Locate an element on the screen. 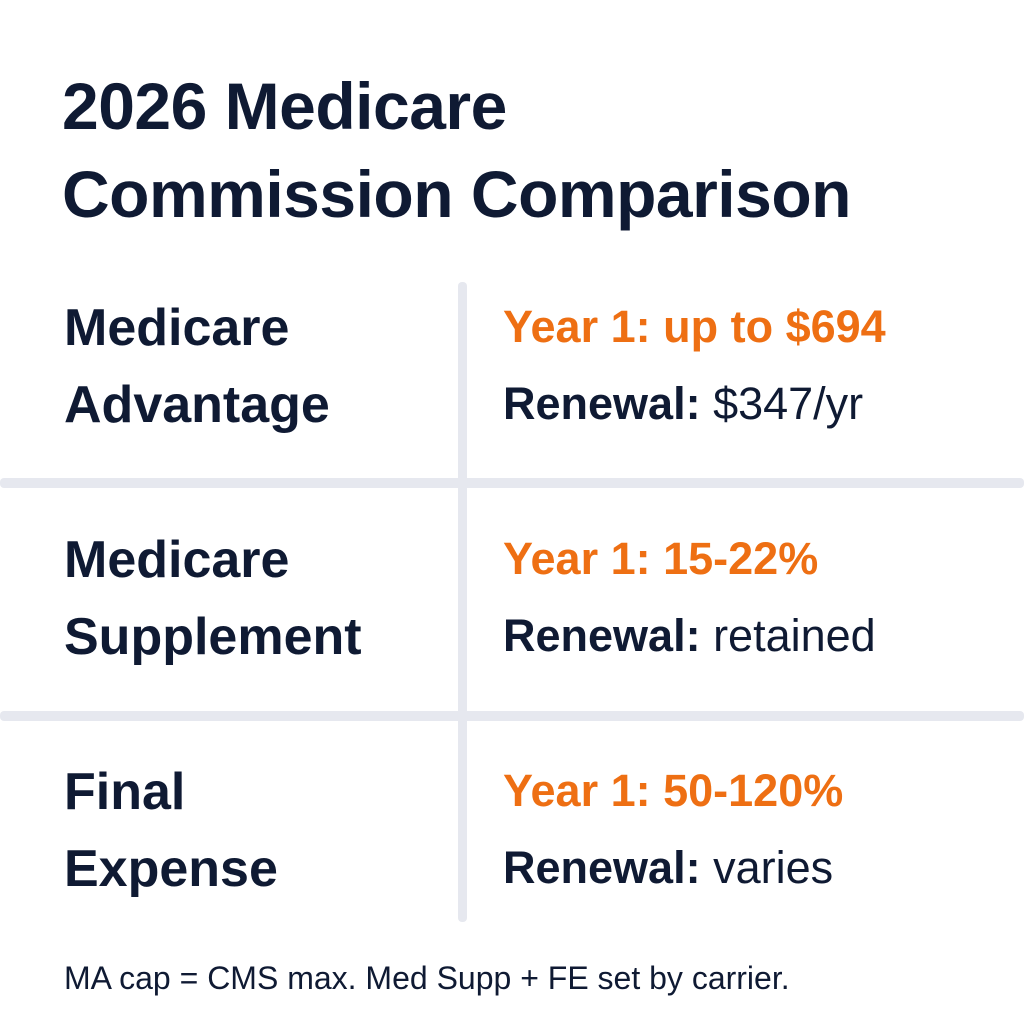 This screenshot has width=1024, height=1024. renewal-value: $347/yr is located at coordinates (788, 403).